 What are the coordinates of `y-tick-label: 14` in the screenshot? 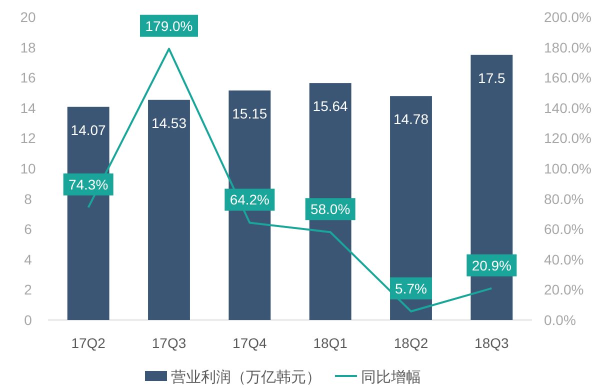 It's located at (28, 108).